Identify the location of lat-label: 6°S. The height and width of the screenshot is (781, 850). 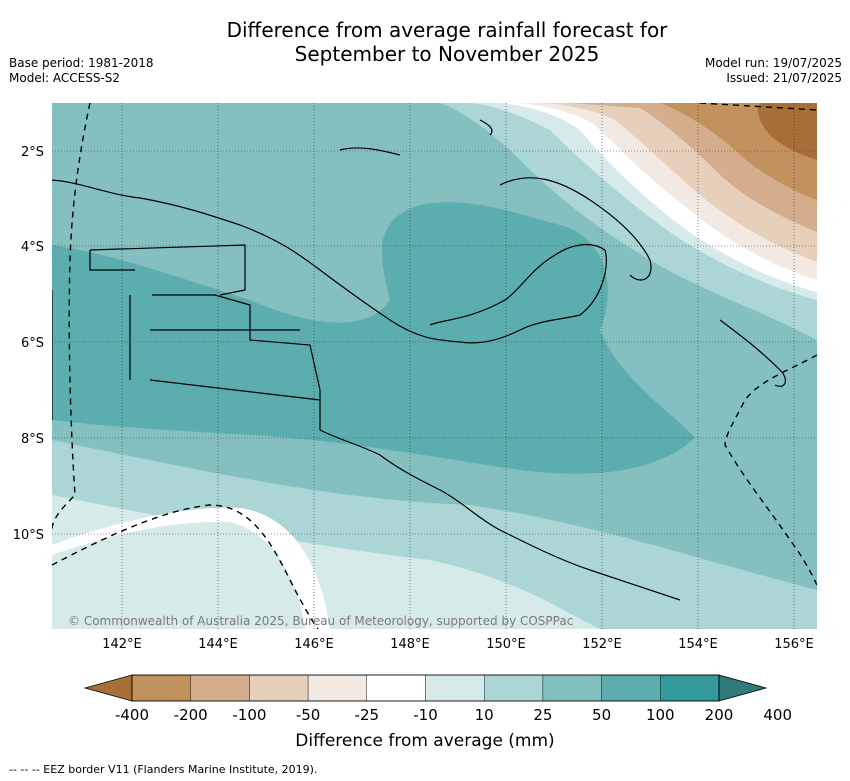
(32, 343).